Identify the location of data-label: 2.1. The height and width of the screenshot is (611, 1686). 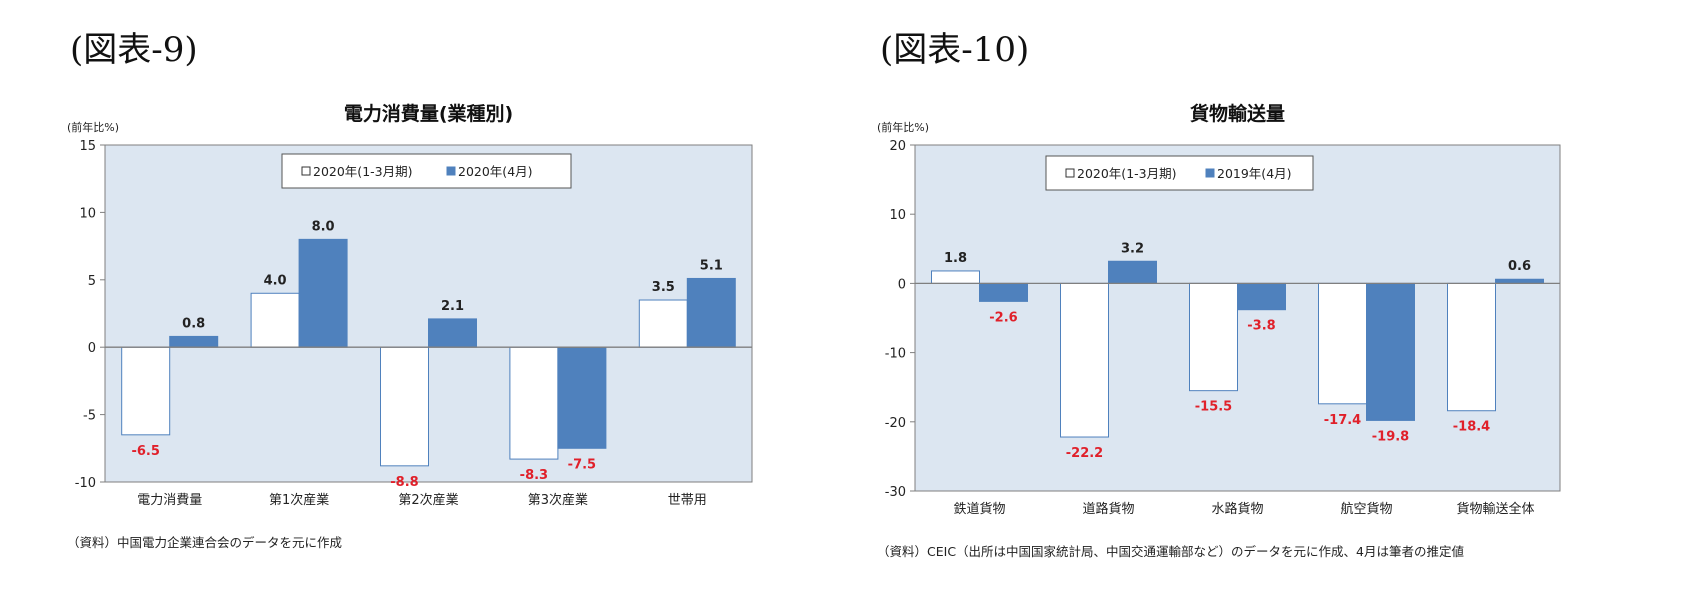
(452, 306).